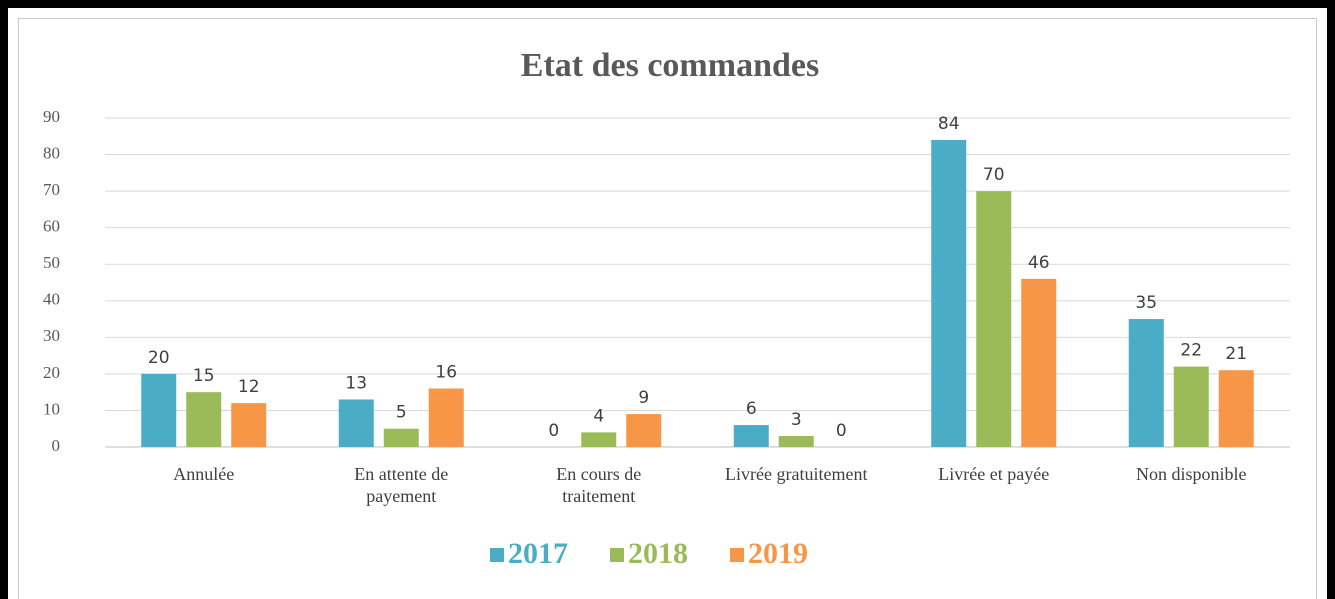 The width and height of the screenshot is (1335, 599). What do you see at coordinates (1236, 354) in the screenshot?
I see `data-label: 21` at bounding box center [1236, 354].